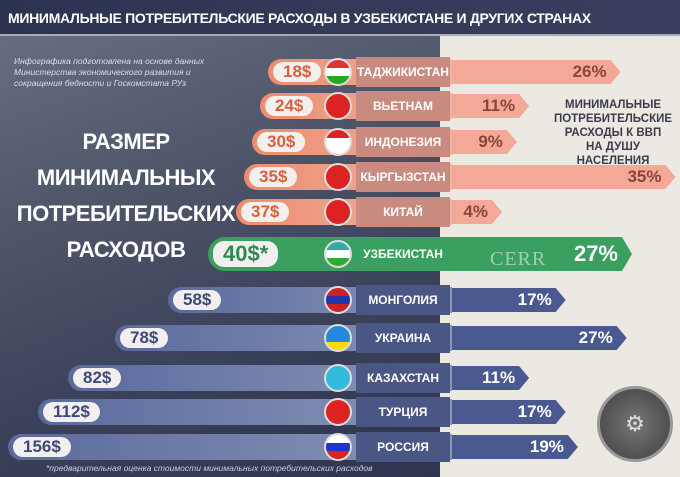 This screenshot has width=680, height=477. I want to click on country-label: ИНДОНЕЗИЯ, so click(403, 142).